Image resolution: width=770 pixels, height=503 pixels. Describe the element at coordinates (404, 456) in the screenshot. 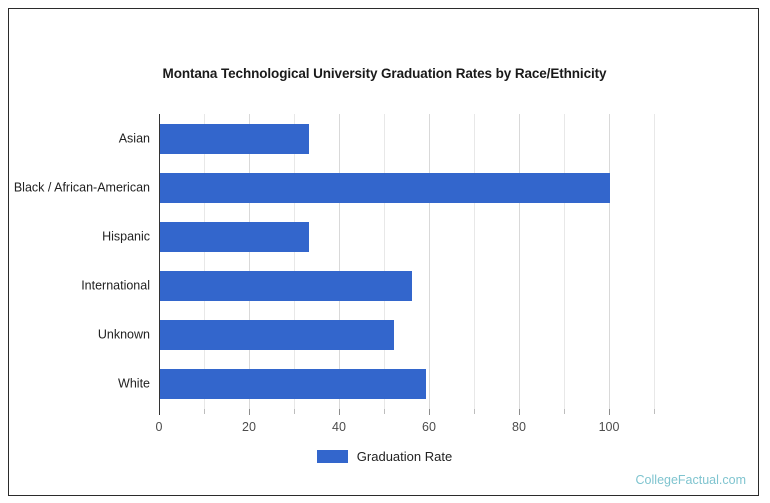

I see `legend-label-graduation-rate: Graduation Rate` at that location.